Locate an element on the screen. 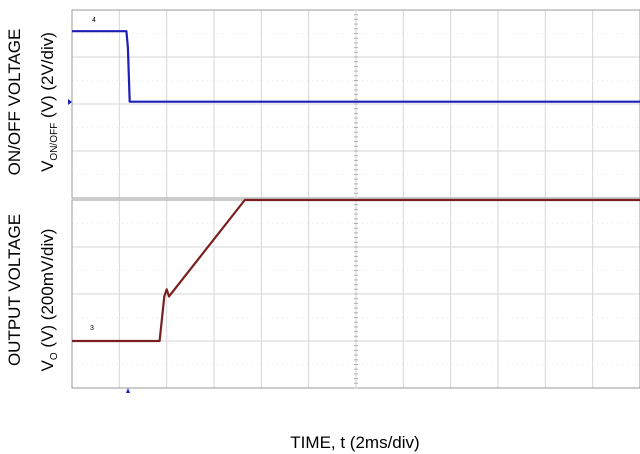 The image size is (640, 454). top-marker-label: 4 is located at coordinates (94, 20).